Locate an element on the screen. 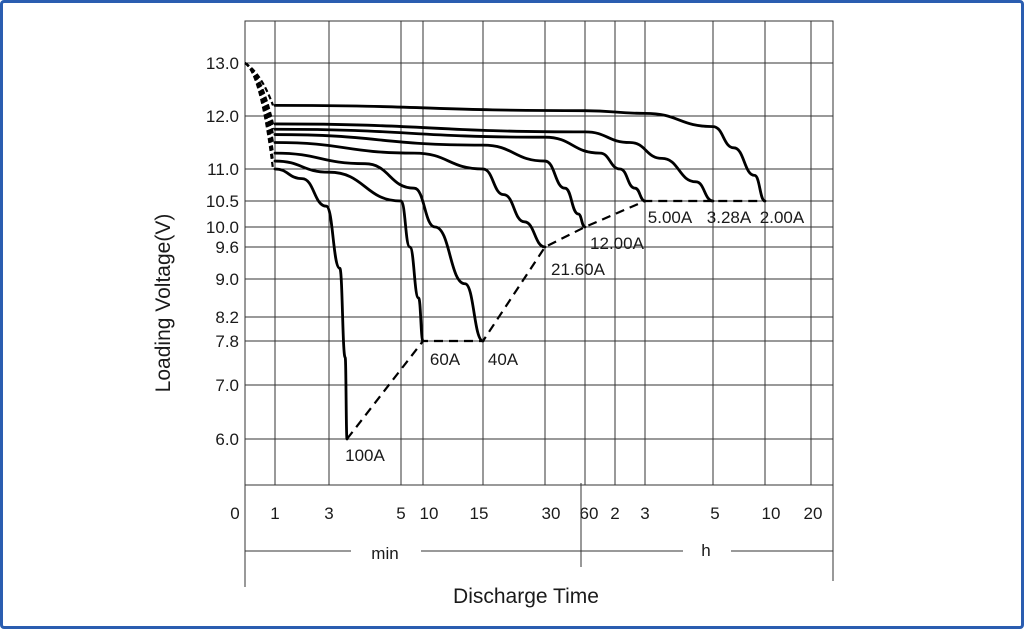 This screenshot has height=629, width=1024. curve-12.00A is located at coordinates (430, 181).